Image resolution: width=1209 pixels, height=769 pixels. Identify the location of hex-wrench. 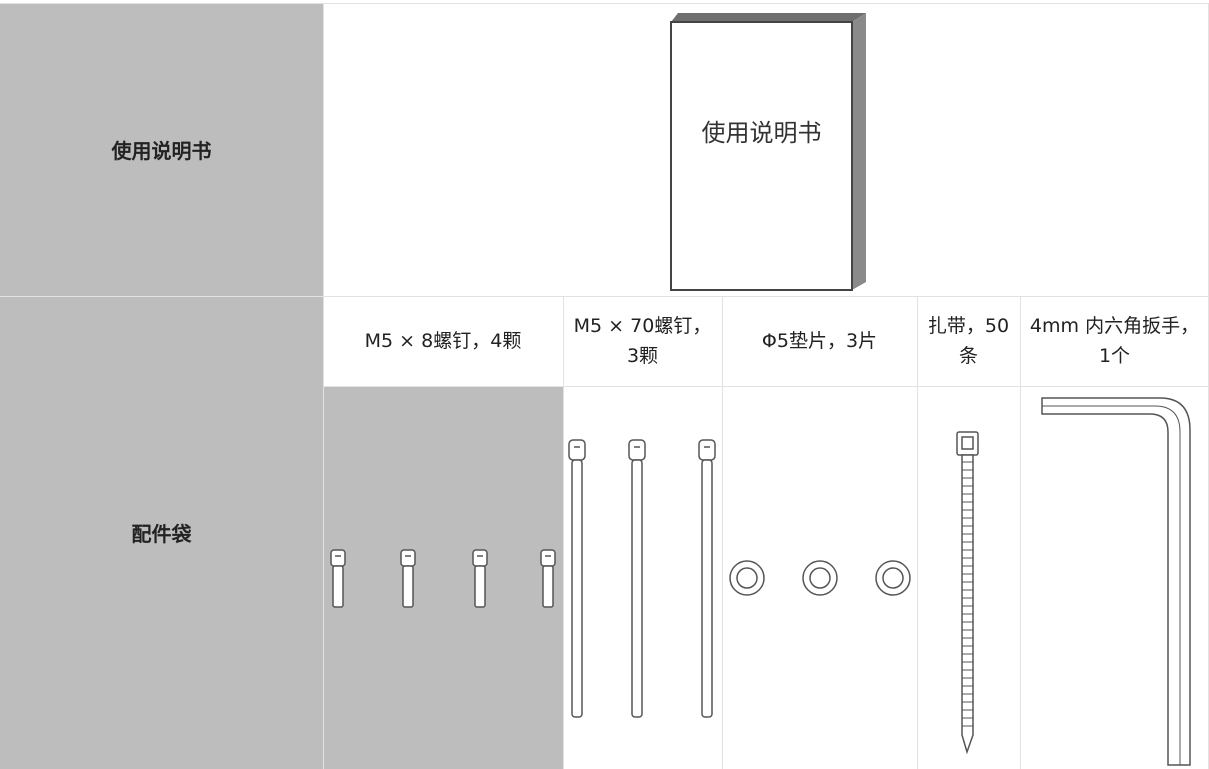
(1116, 581).